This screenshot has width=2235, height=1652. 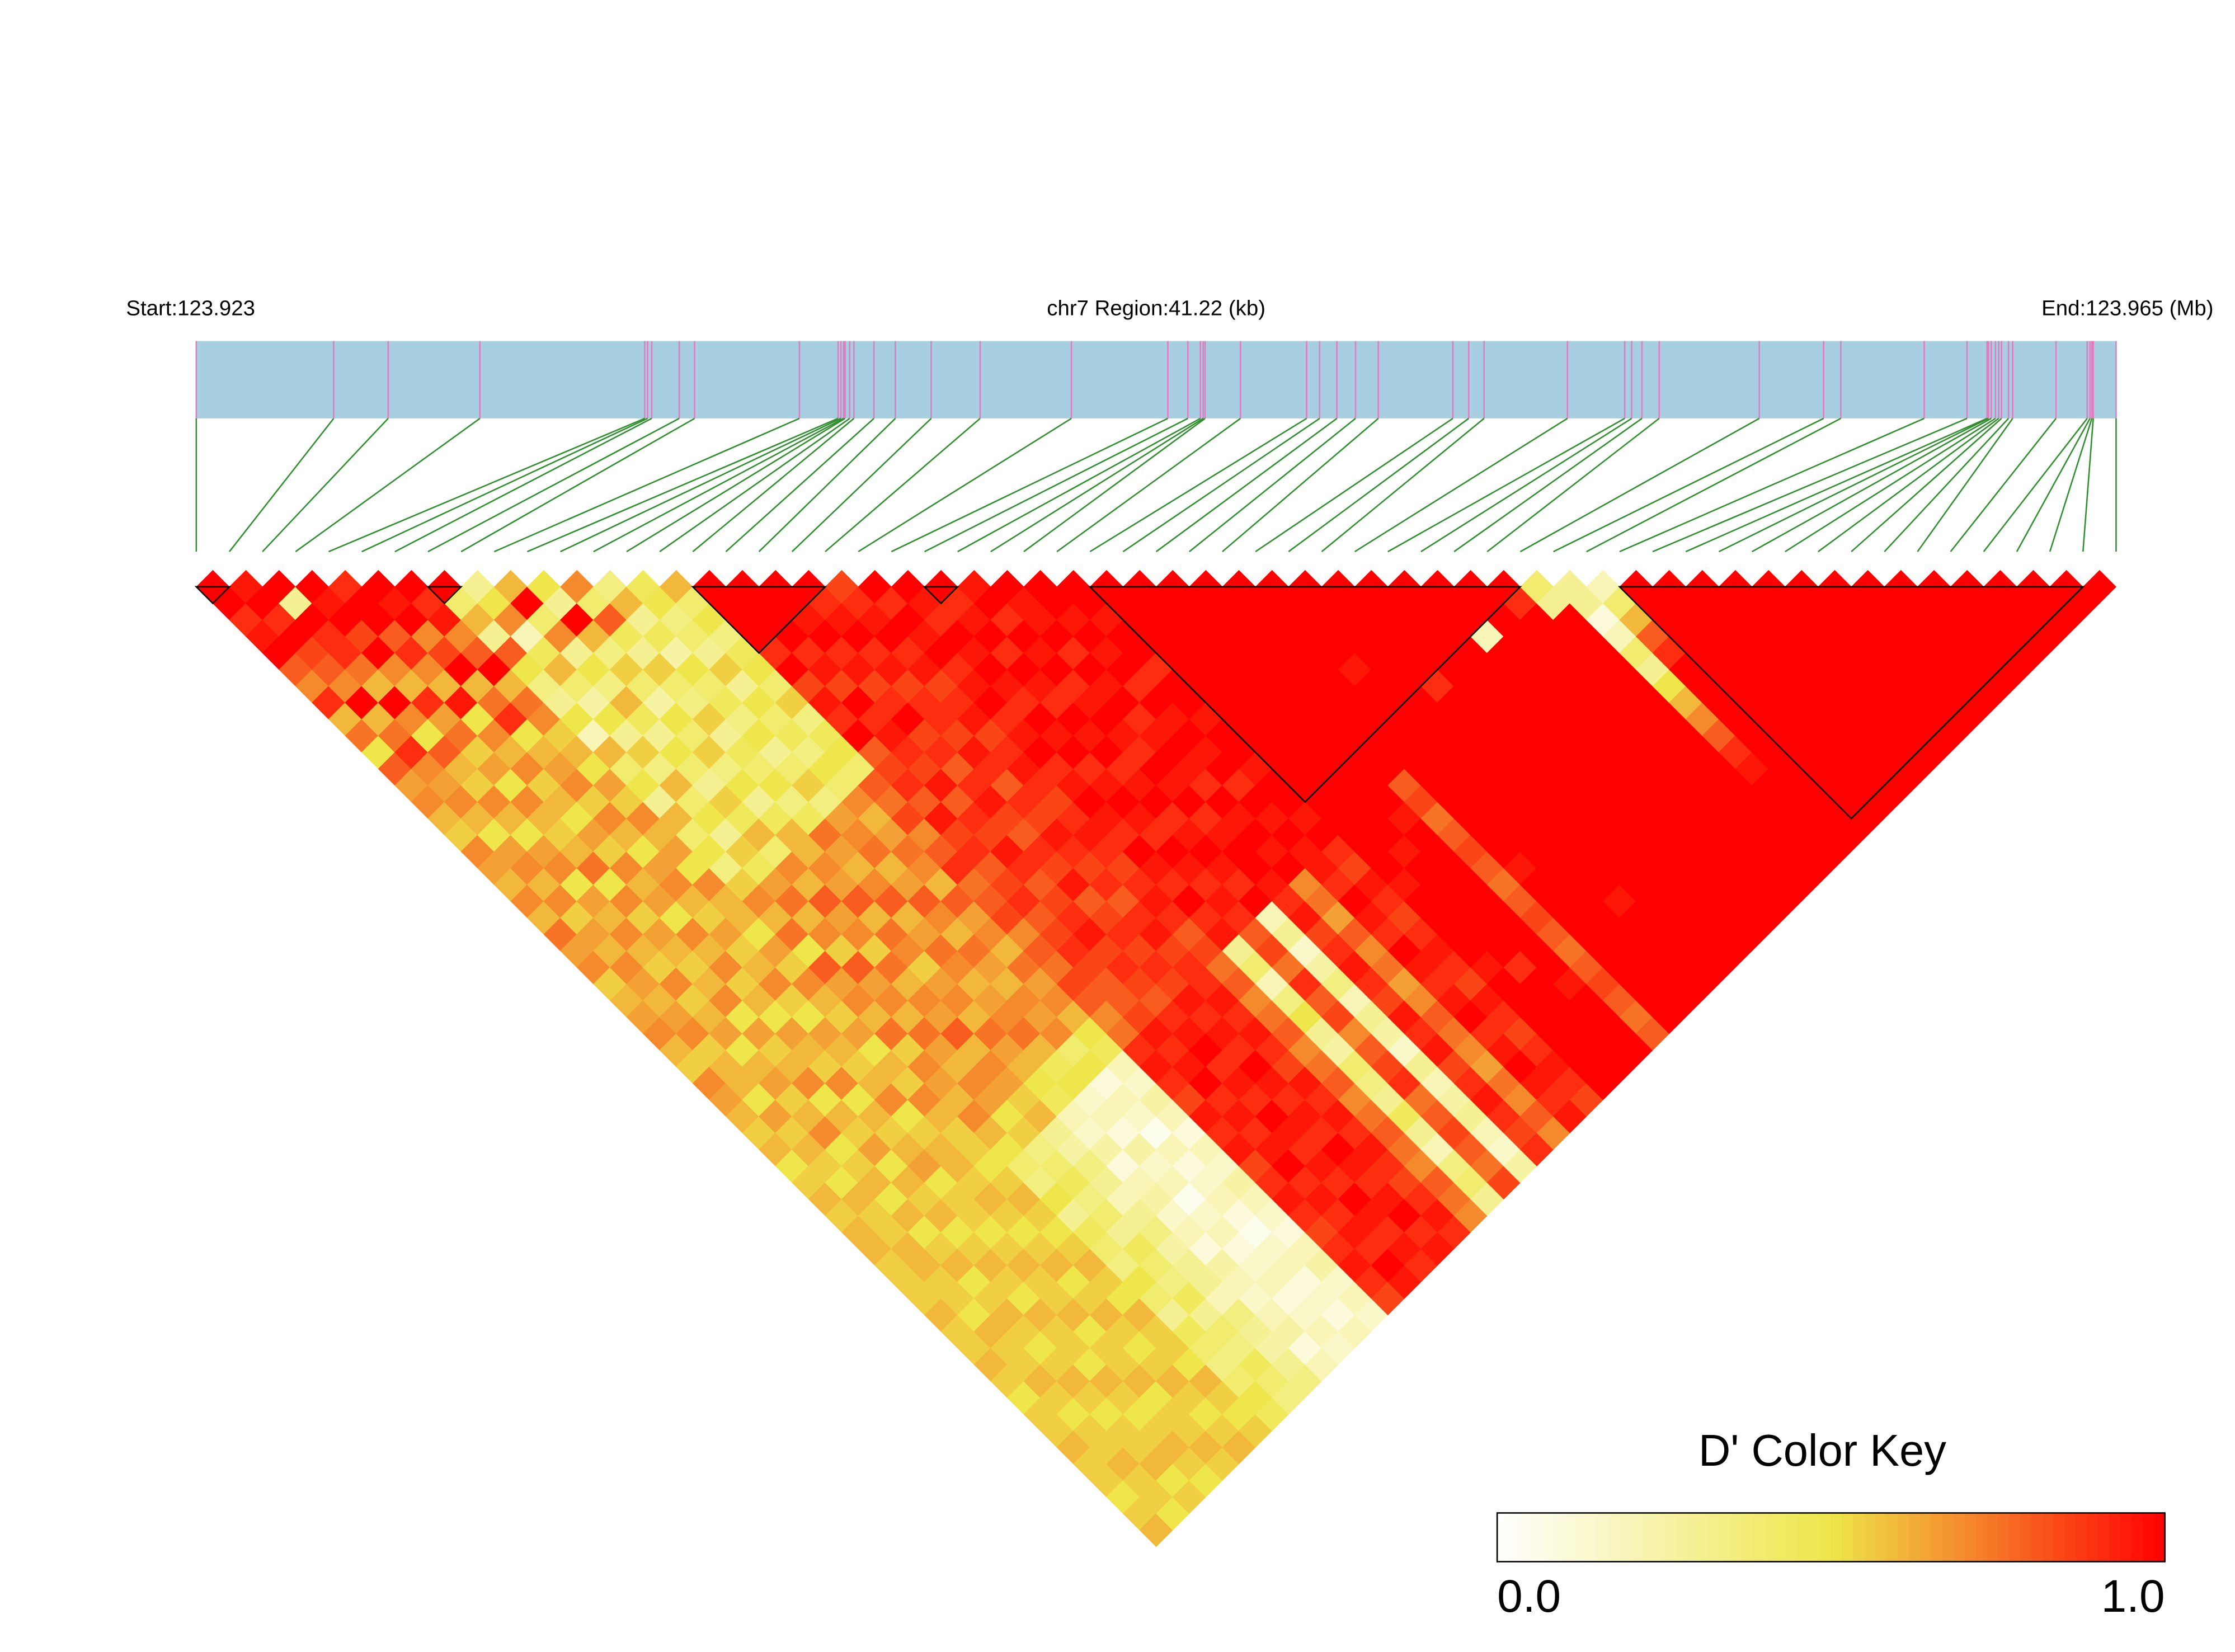 What do you see at coordinates (2133, 1596) in the screenshot?
I see `legend-tick-label: 1.0` at bounding box center [2133, 1596].